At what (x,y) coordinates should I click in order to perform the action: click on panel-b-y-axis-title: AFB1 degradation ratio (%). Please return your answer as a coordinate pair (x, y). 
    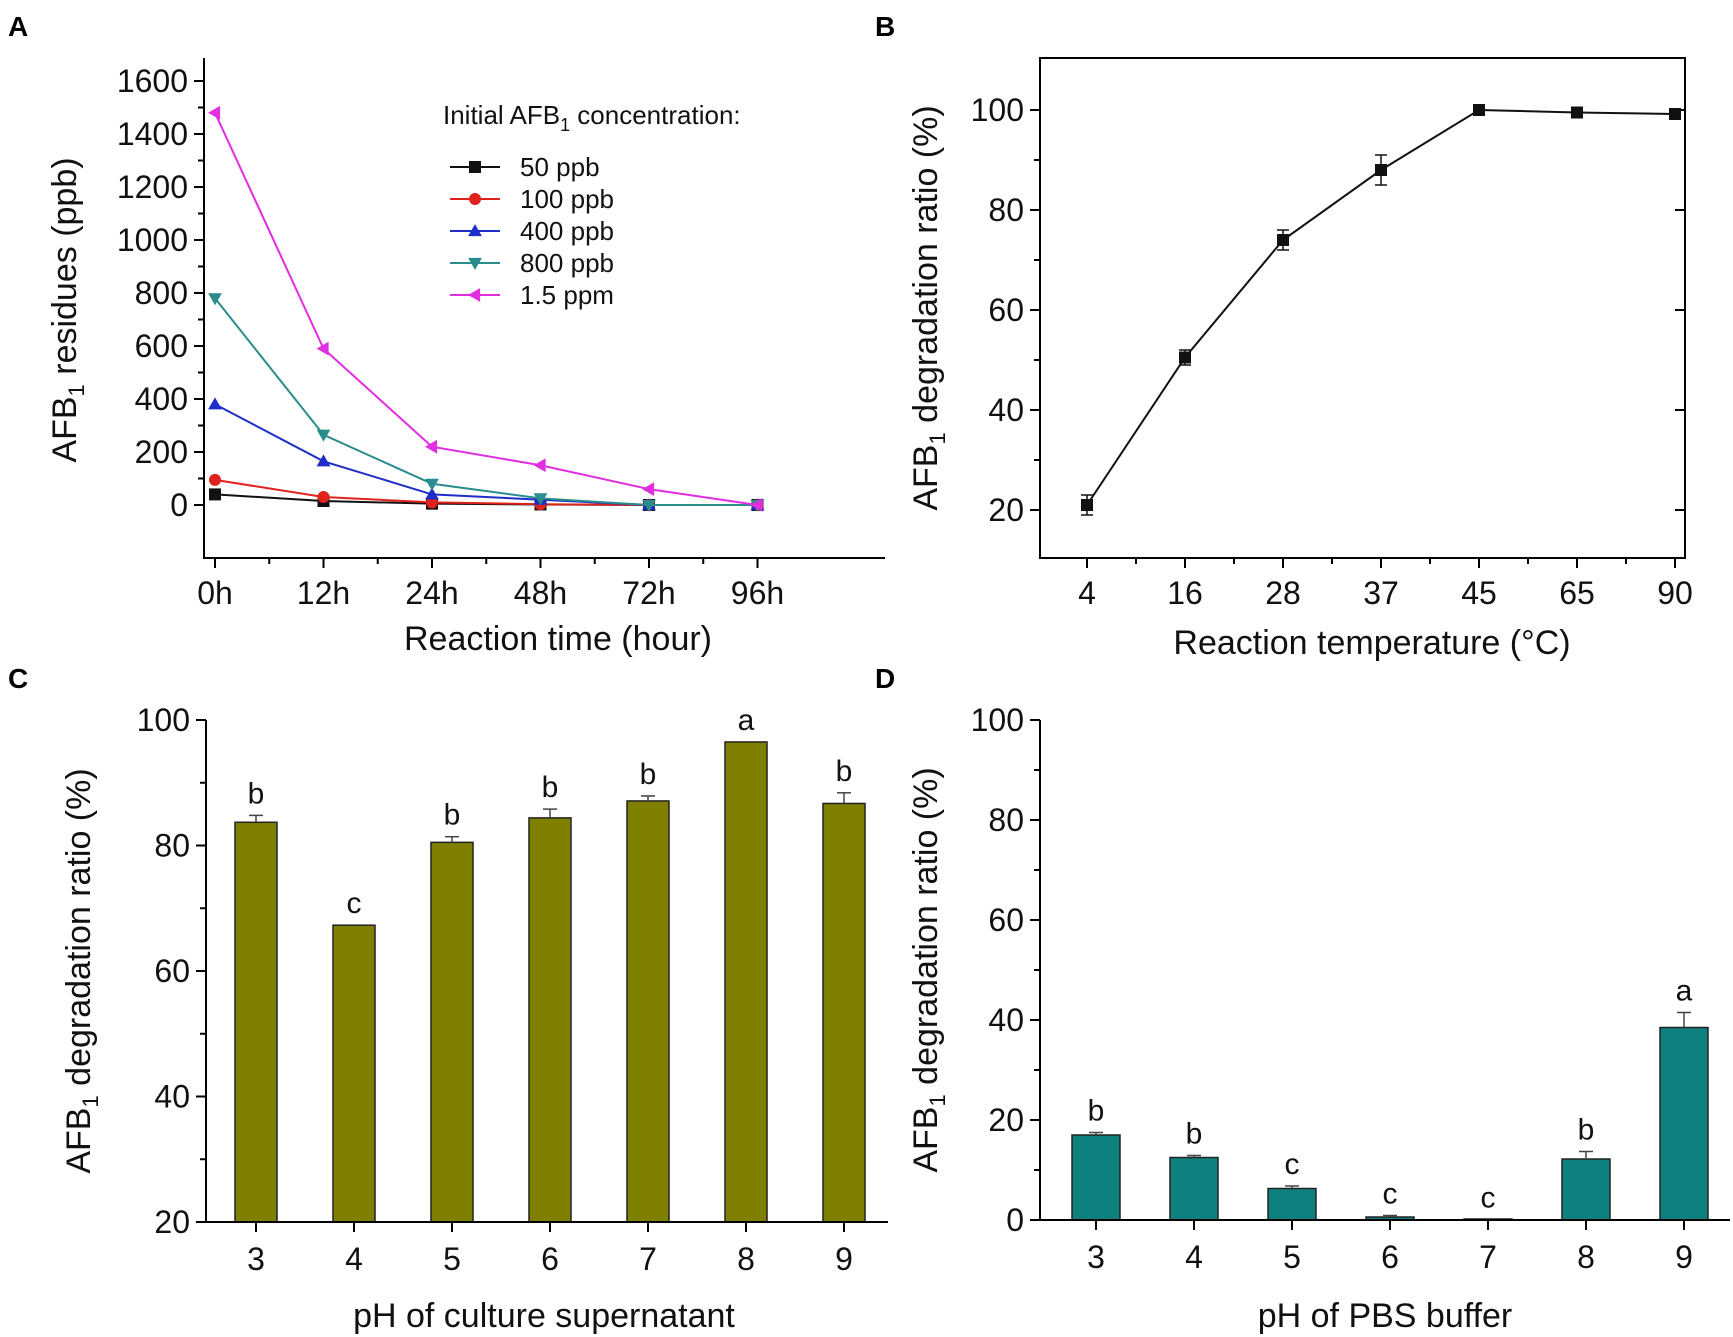
    Looking at the image, I should click on (928, 307).